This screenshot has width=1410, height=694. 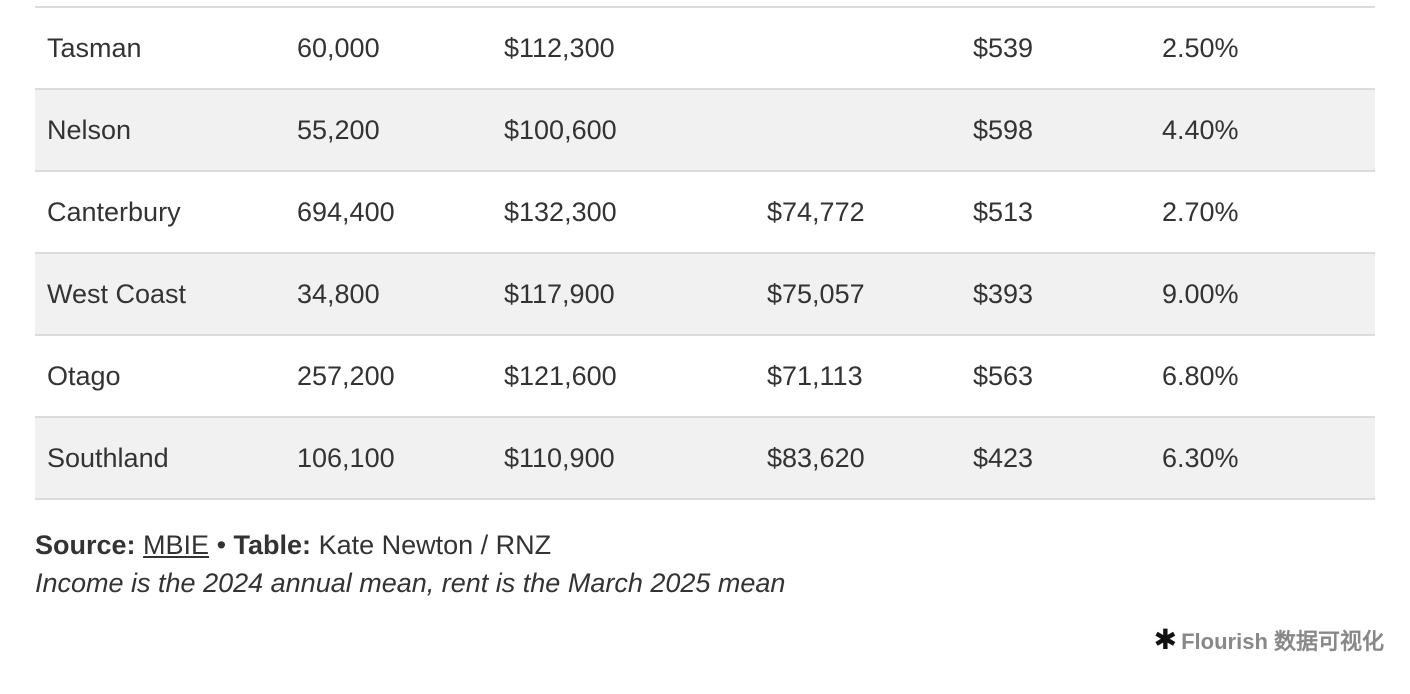 What do you see at coordinates (1003, 211) in the screenshot?
I see `table-cell: $513` at bounding box center [1003, 211].